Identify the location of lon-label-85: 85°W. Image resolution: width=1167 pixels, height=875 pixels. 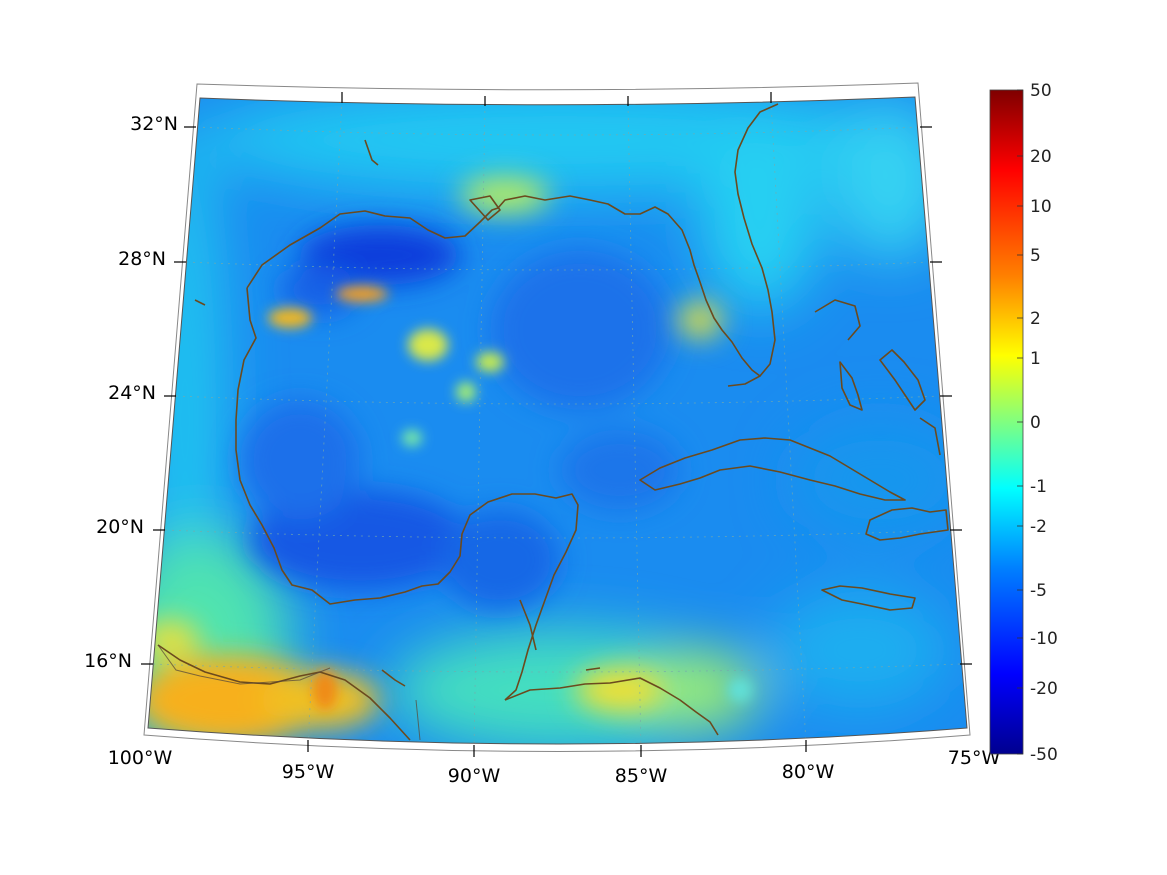
(641, 776).